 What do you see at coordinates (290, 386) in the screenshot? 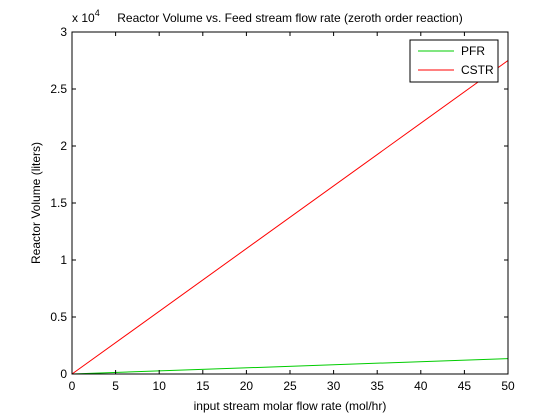
I see `x-tick-label: 25` at bounding box center [290, 386].